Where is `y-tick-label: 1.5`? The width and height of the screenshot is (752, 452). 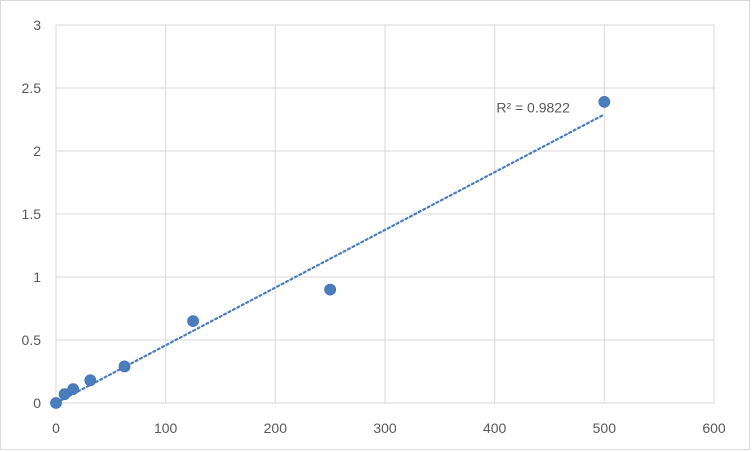 y-tick-label: 1.5 is located at coordinates (32, 214).